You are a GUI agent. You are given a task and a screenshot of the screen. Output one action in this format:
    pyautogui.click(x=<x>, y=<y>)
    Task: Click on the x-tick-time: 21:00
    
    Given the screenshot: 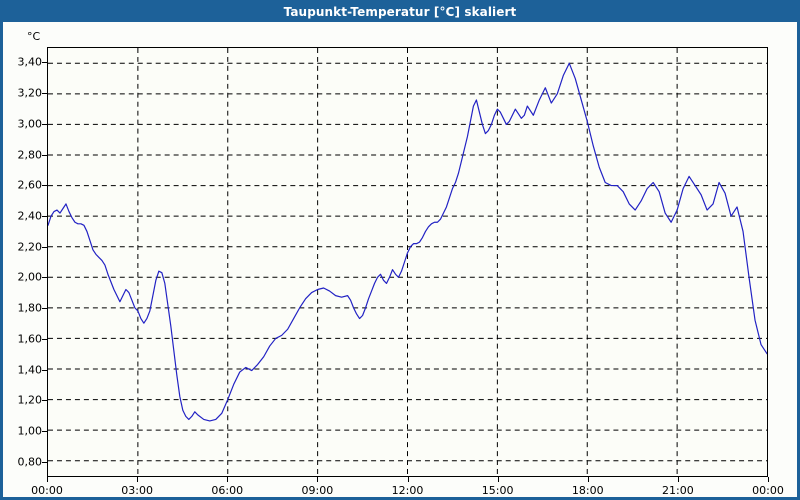 What is the action you would take?
    pyautogui.click(x=678, y=490)
    